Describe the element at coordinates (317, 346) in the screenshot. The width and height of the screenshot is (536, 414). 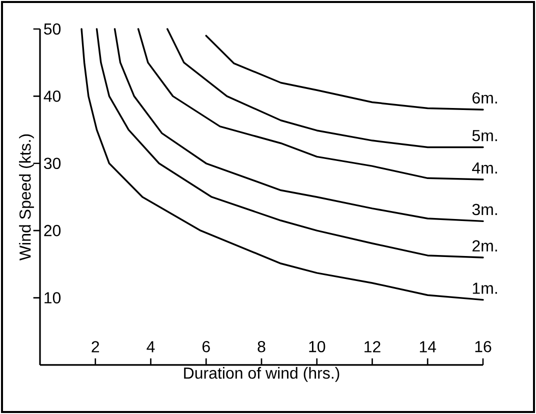
I see `x-tick-label: 10` at that location.